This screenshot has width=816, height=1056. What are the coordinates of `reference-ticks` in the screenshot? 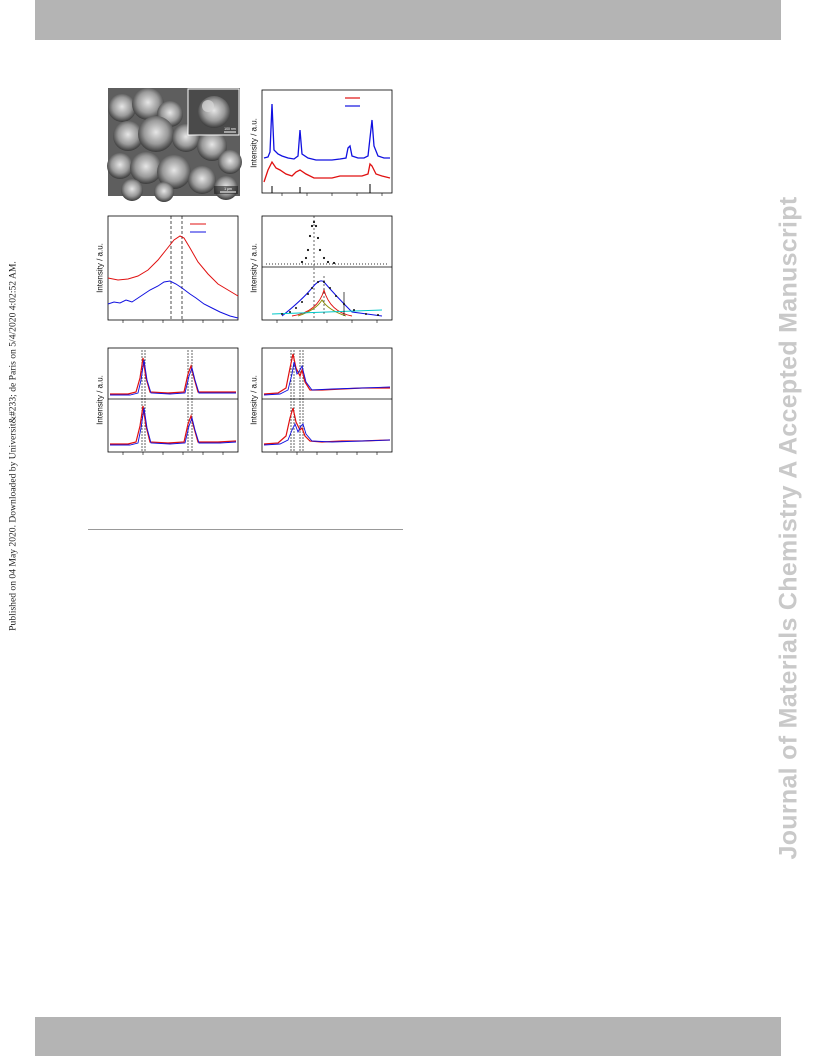 It's located at (321, 188).